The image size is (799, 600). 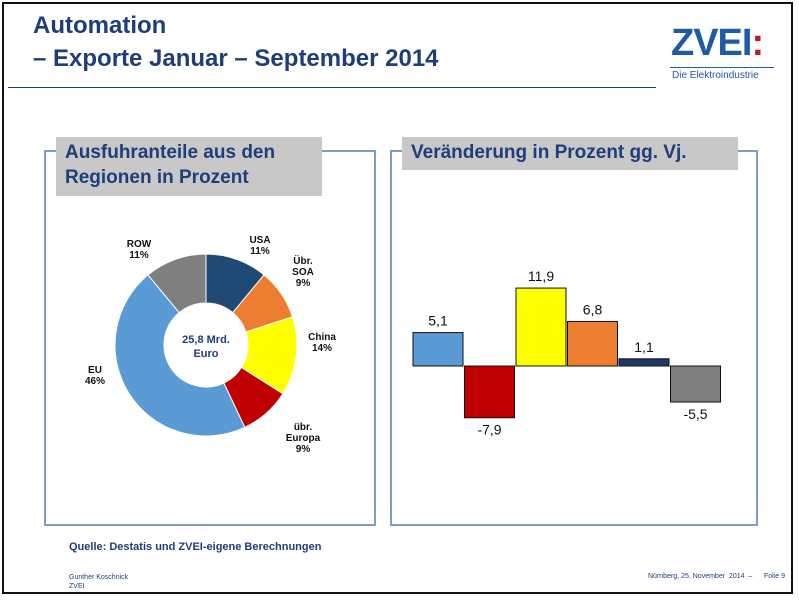 I want to click on bar-value-label: 5,1, so click(x=438, y=321).